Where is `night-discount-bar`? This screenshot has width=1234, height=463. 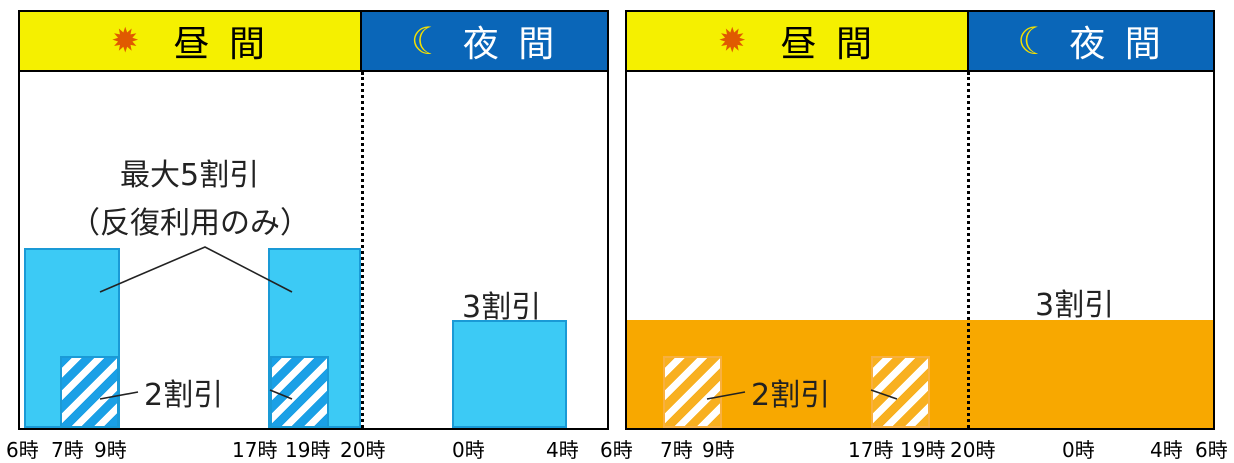
night-discount-bar is located at coordinates (509, 374).